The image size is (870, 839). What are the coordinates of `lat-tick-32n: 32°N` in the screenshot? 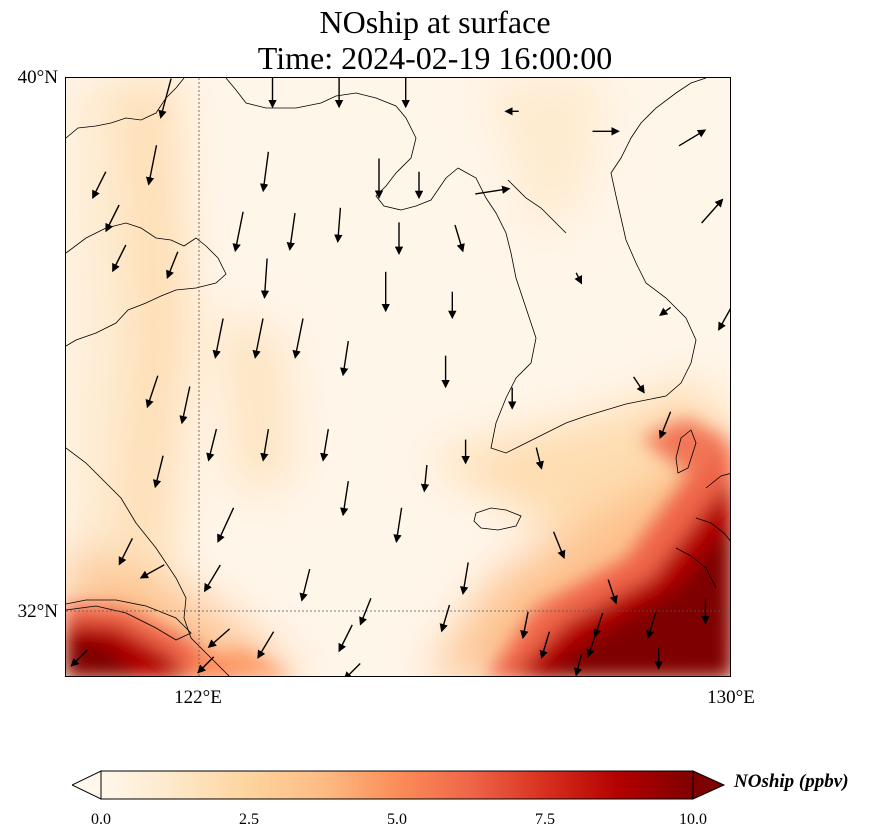 It's located at (37, 611).